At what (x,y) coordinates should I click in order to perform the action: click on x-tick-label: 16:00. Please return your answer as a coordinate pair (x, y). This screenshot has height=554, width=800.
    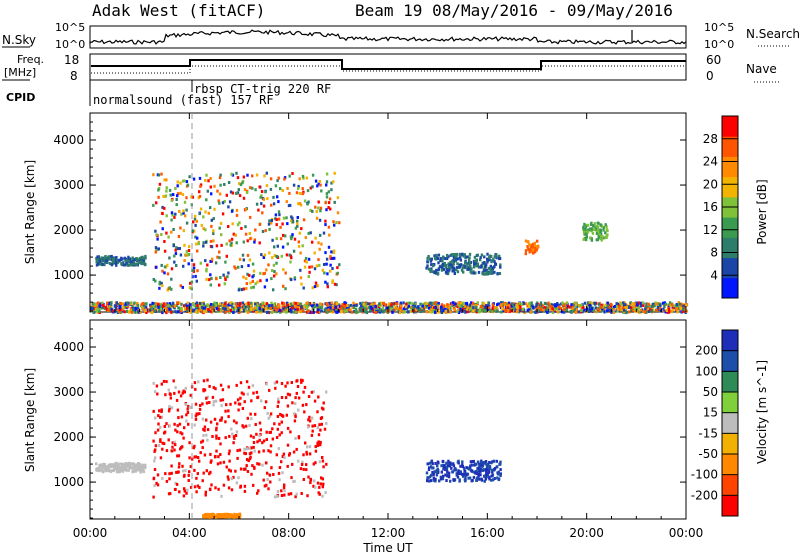
    Looking at the image, I should click on (487, 533).